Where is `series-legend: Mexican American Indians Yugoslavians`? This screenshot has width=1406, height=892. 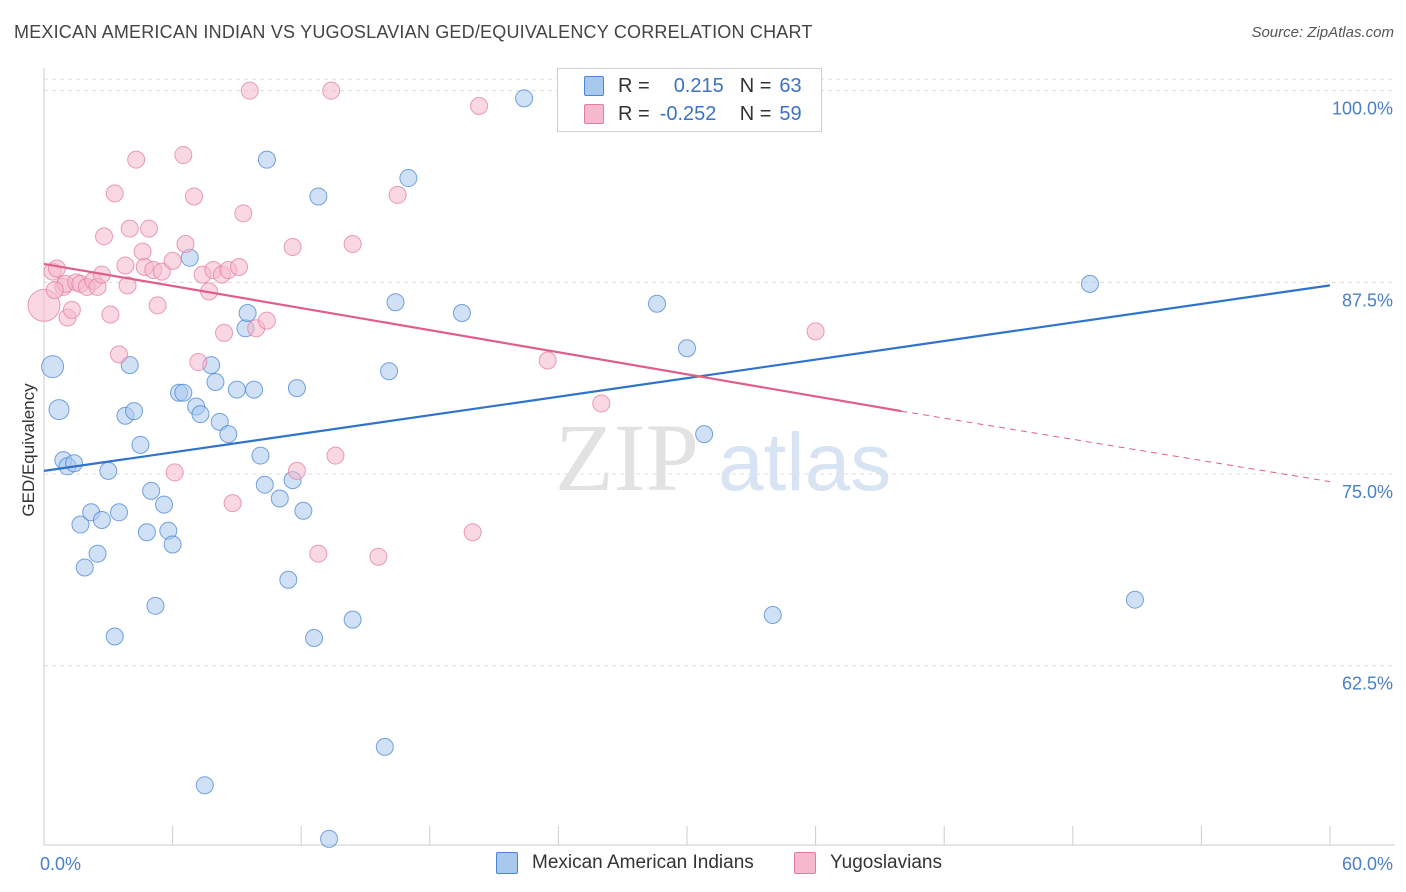 series-legend: Mexican American Indians Yugoslavians is located at coordinates (703, 866).